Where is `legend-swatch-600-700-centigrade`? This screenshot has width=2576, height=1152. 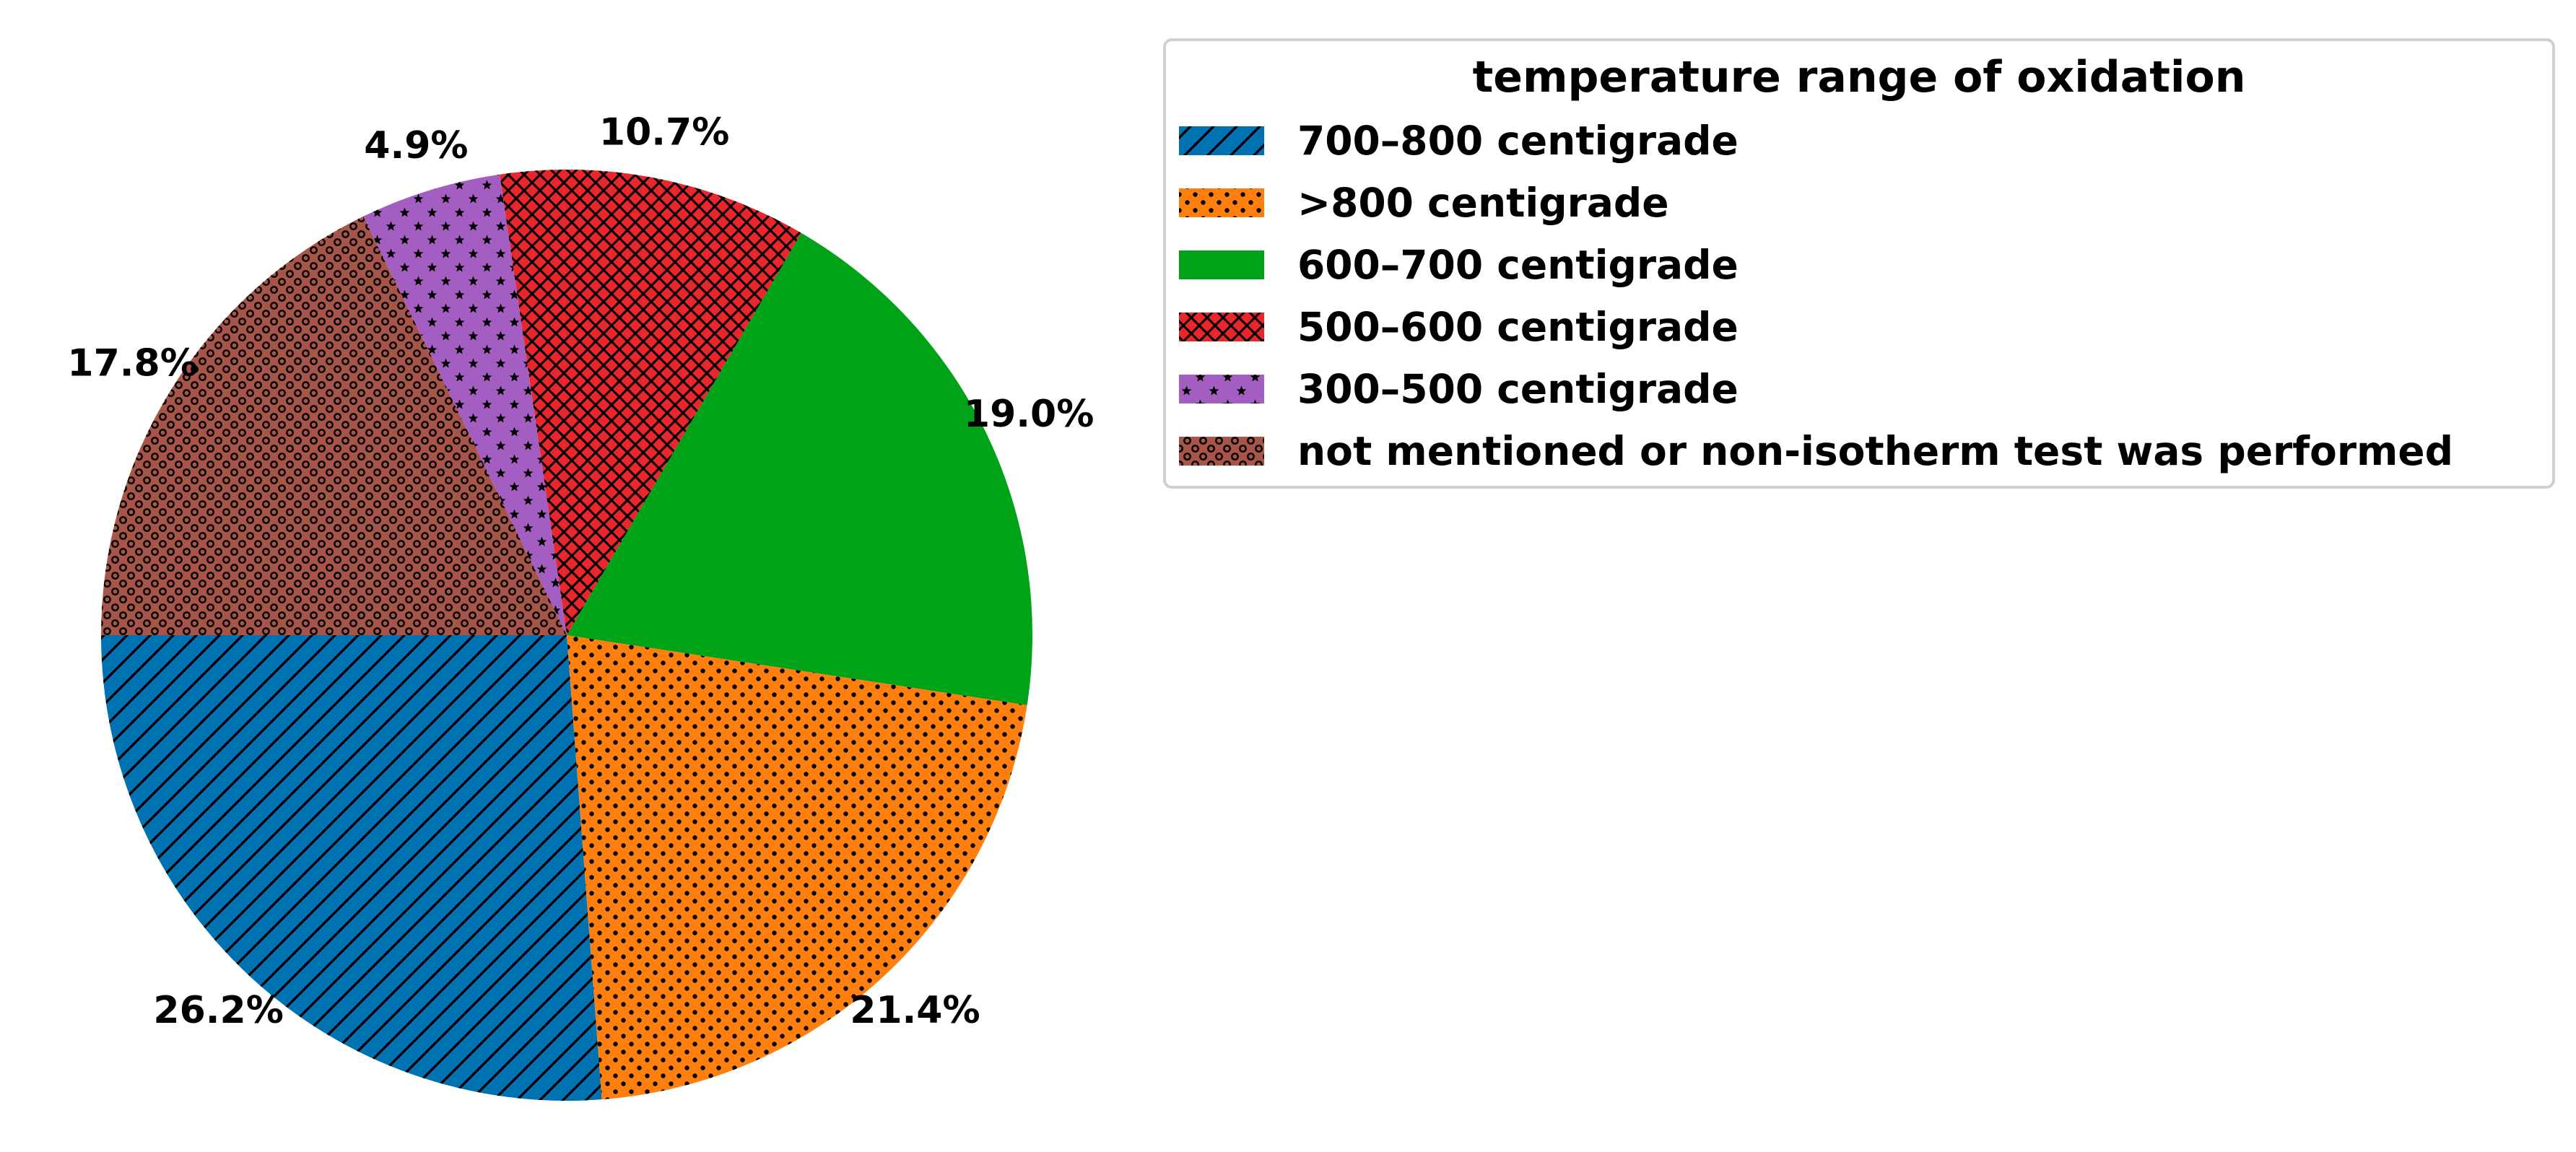
legend-swatch-600-700-centigrade is located at coordinates (1221, 264).